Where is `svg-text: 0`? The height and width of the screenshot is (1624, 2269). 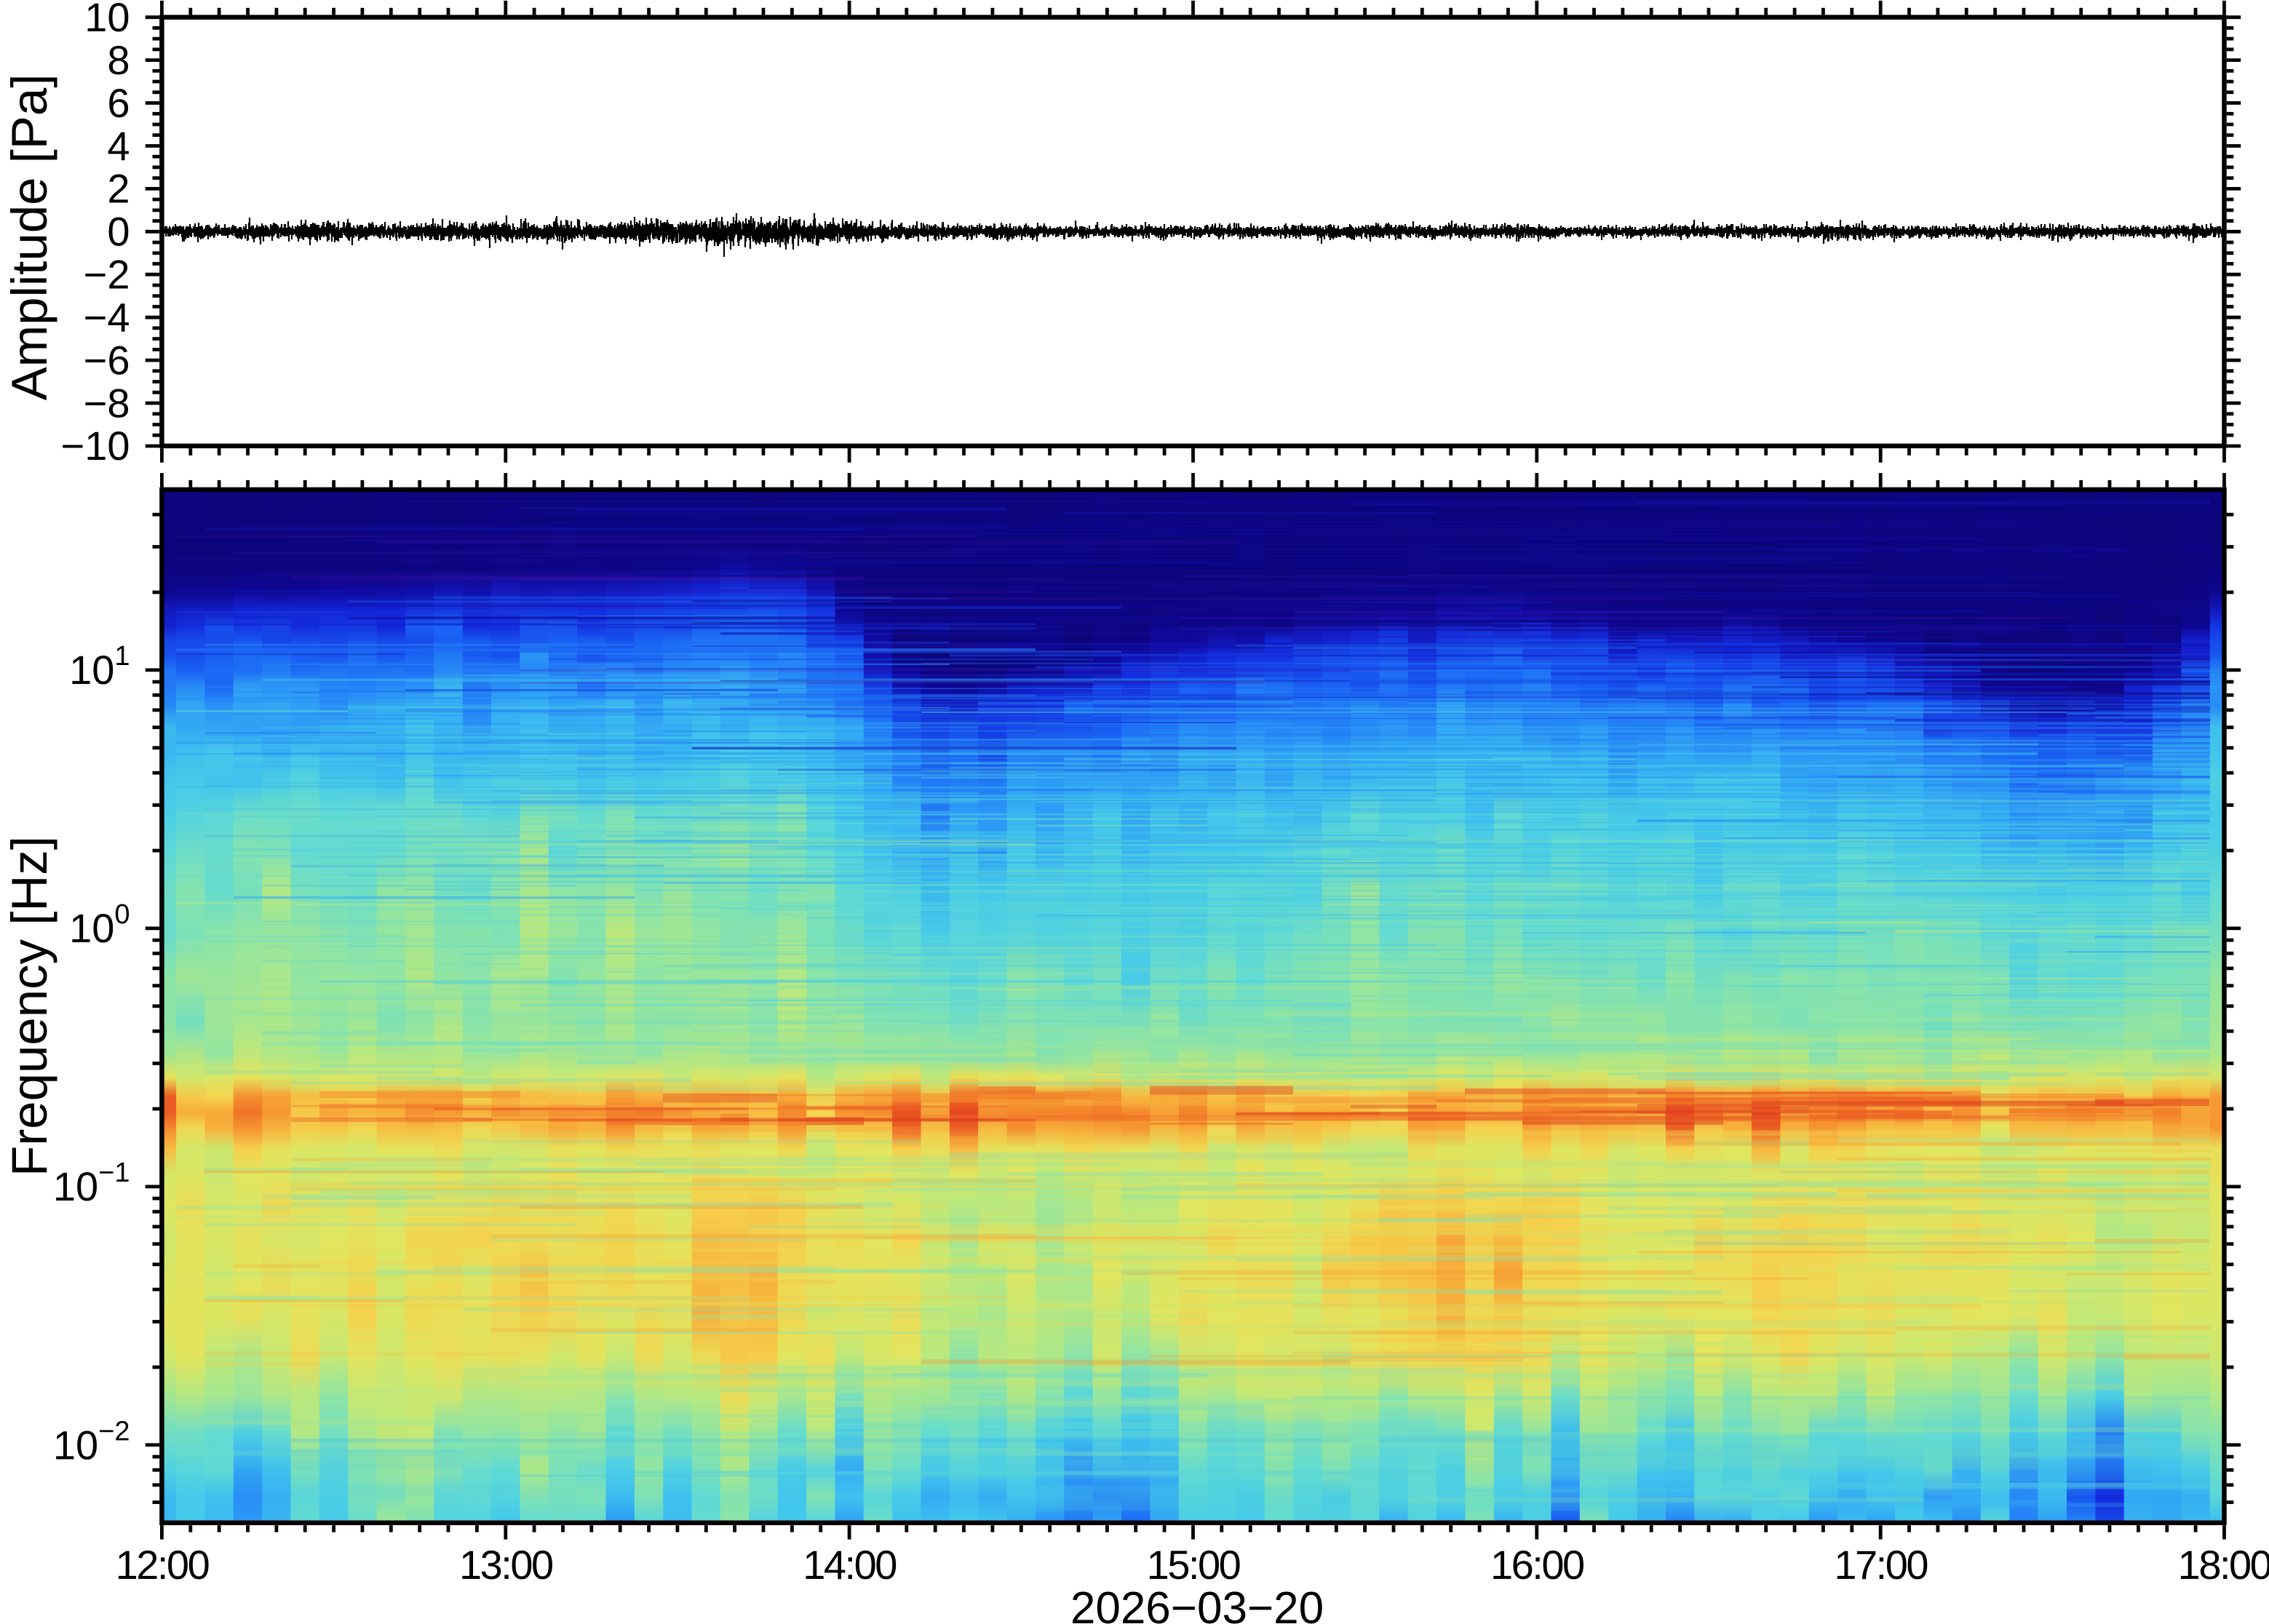 svg-text: 0 is located at coordinates (119, 232).